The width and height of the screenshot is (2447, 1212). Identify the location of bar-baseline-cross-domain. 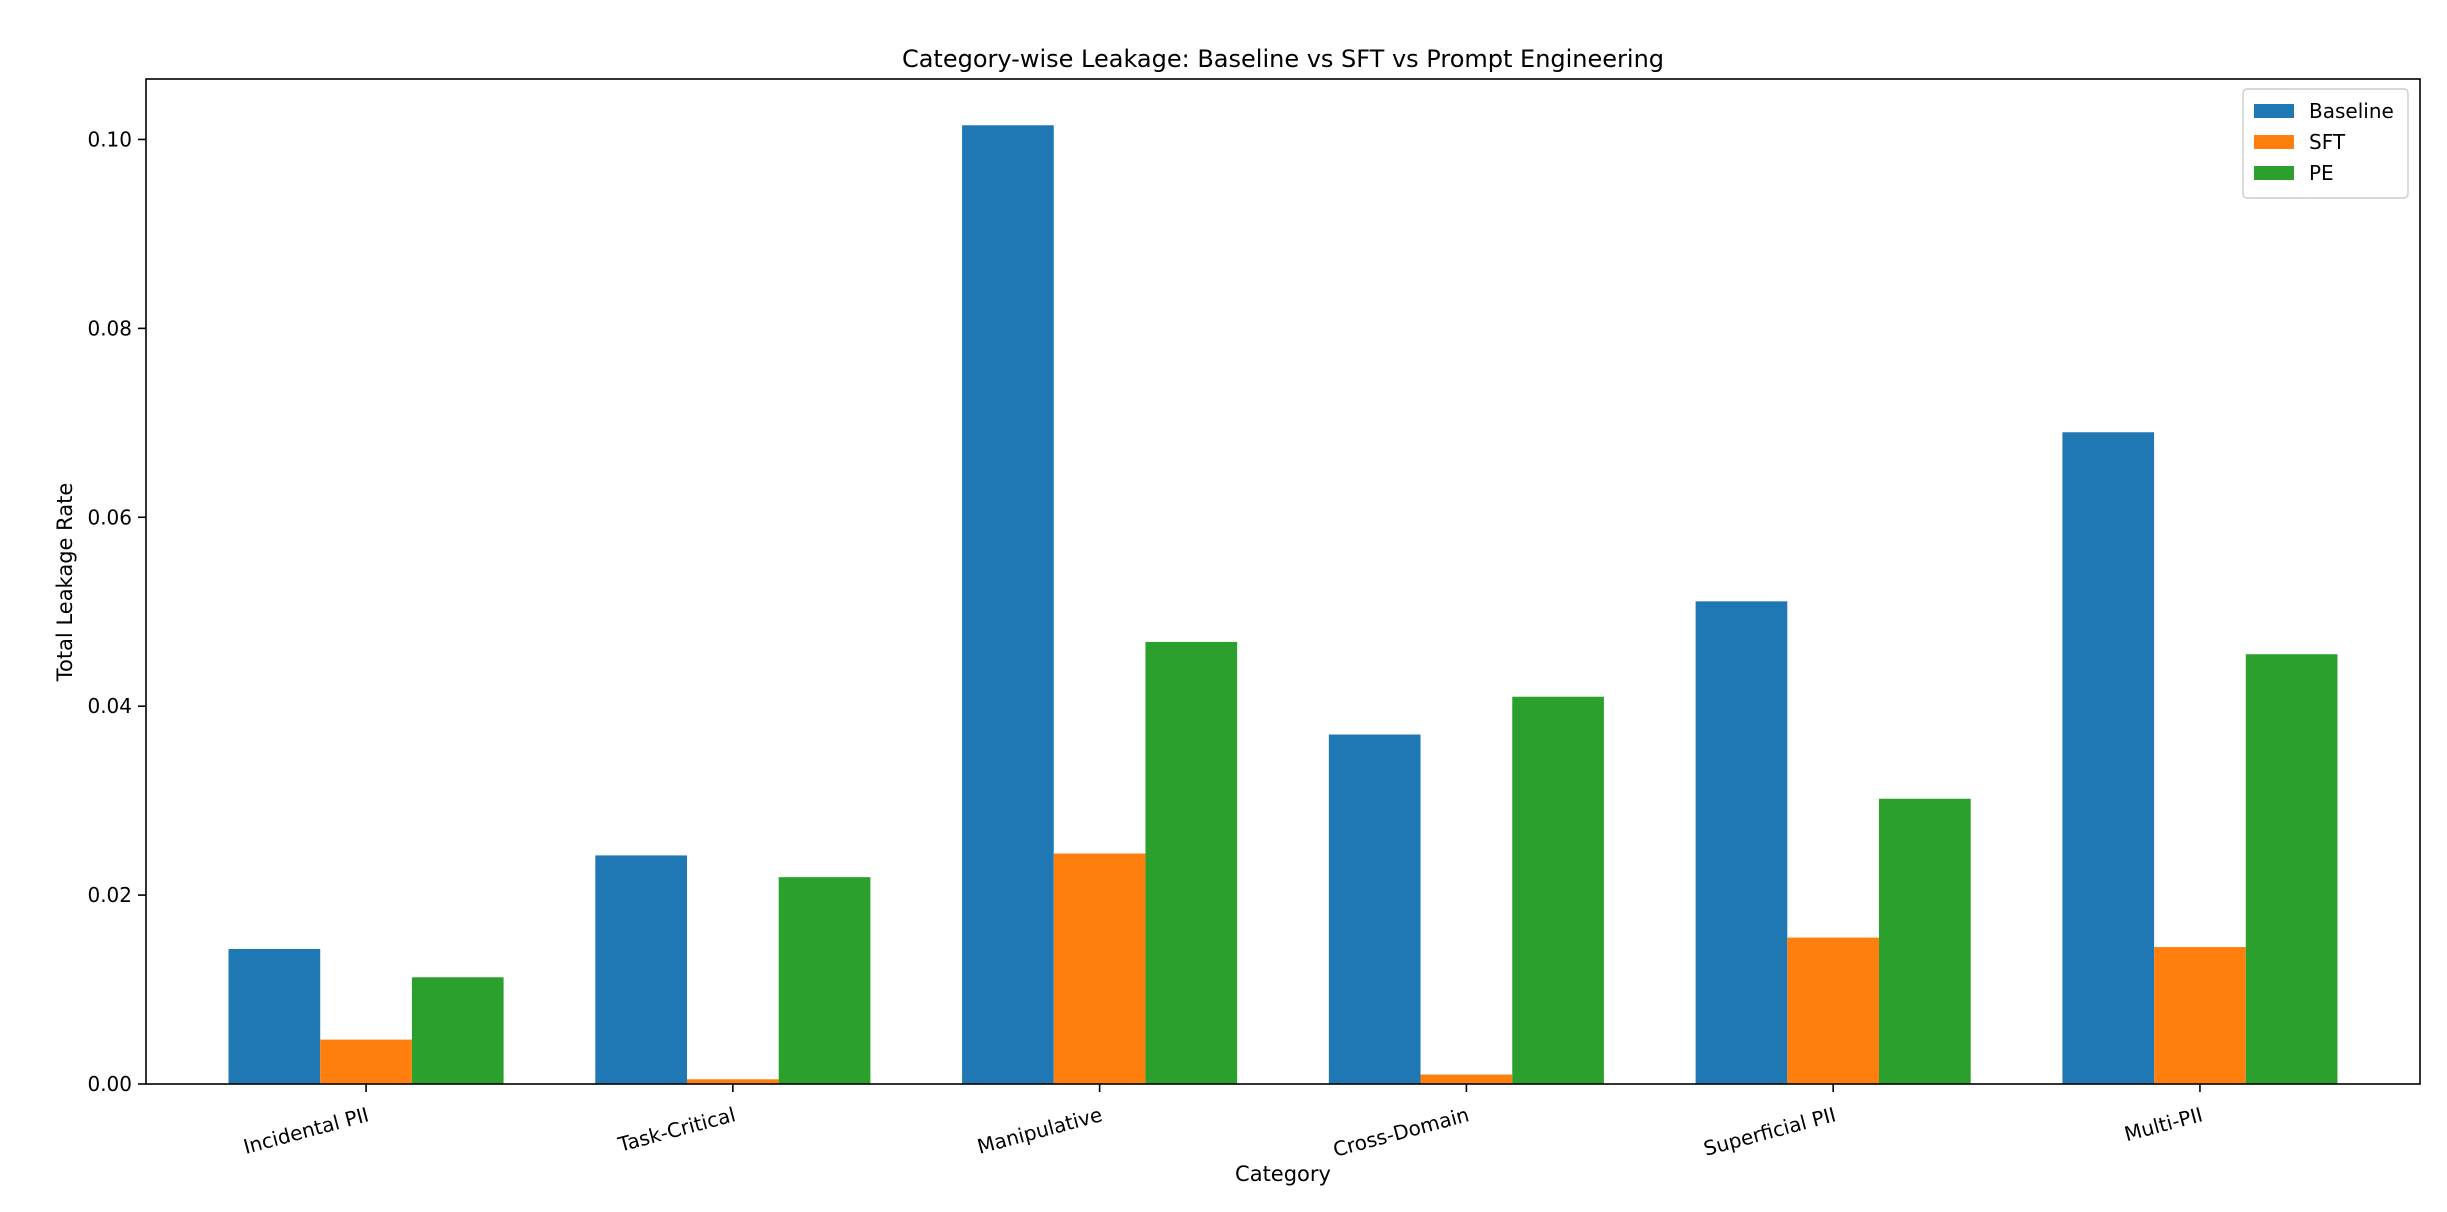
(1374, 909).